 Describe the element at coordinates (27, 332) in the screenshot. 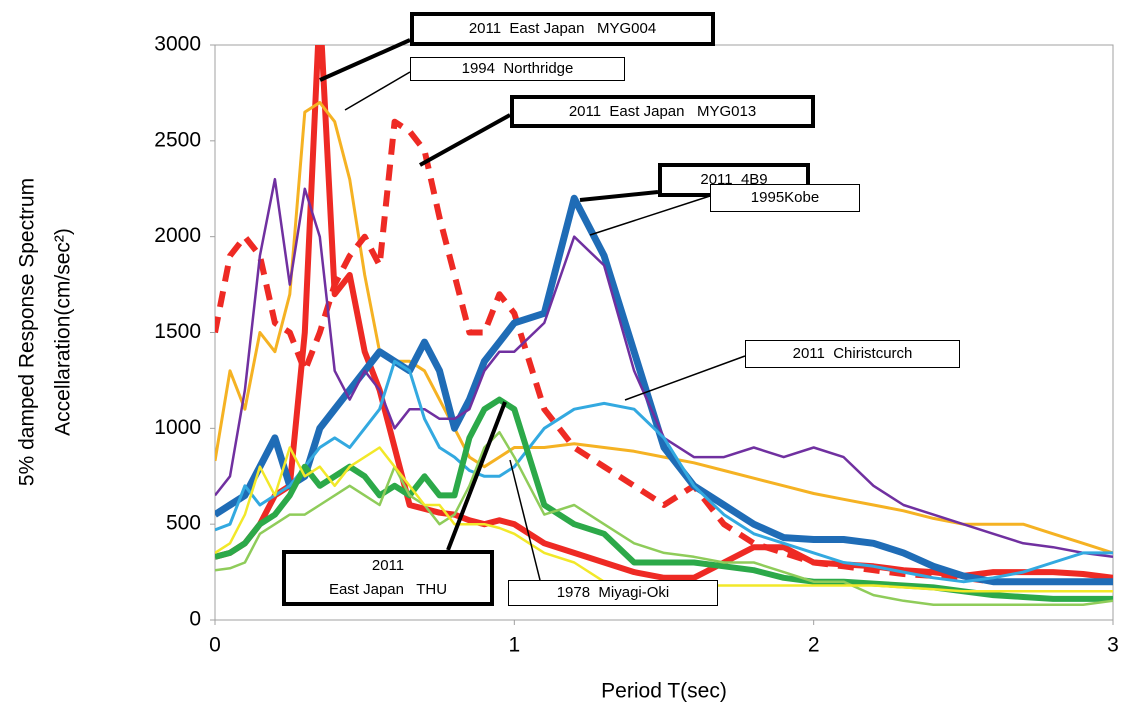

I see `y-axis-title: 5% damped Response Spectrum` at that location.